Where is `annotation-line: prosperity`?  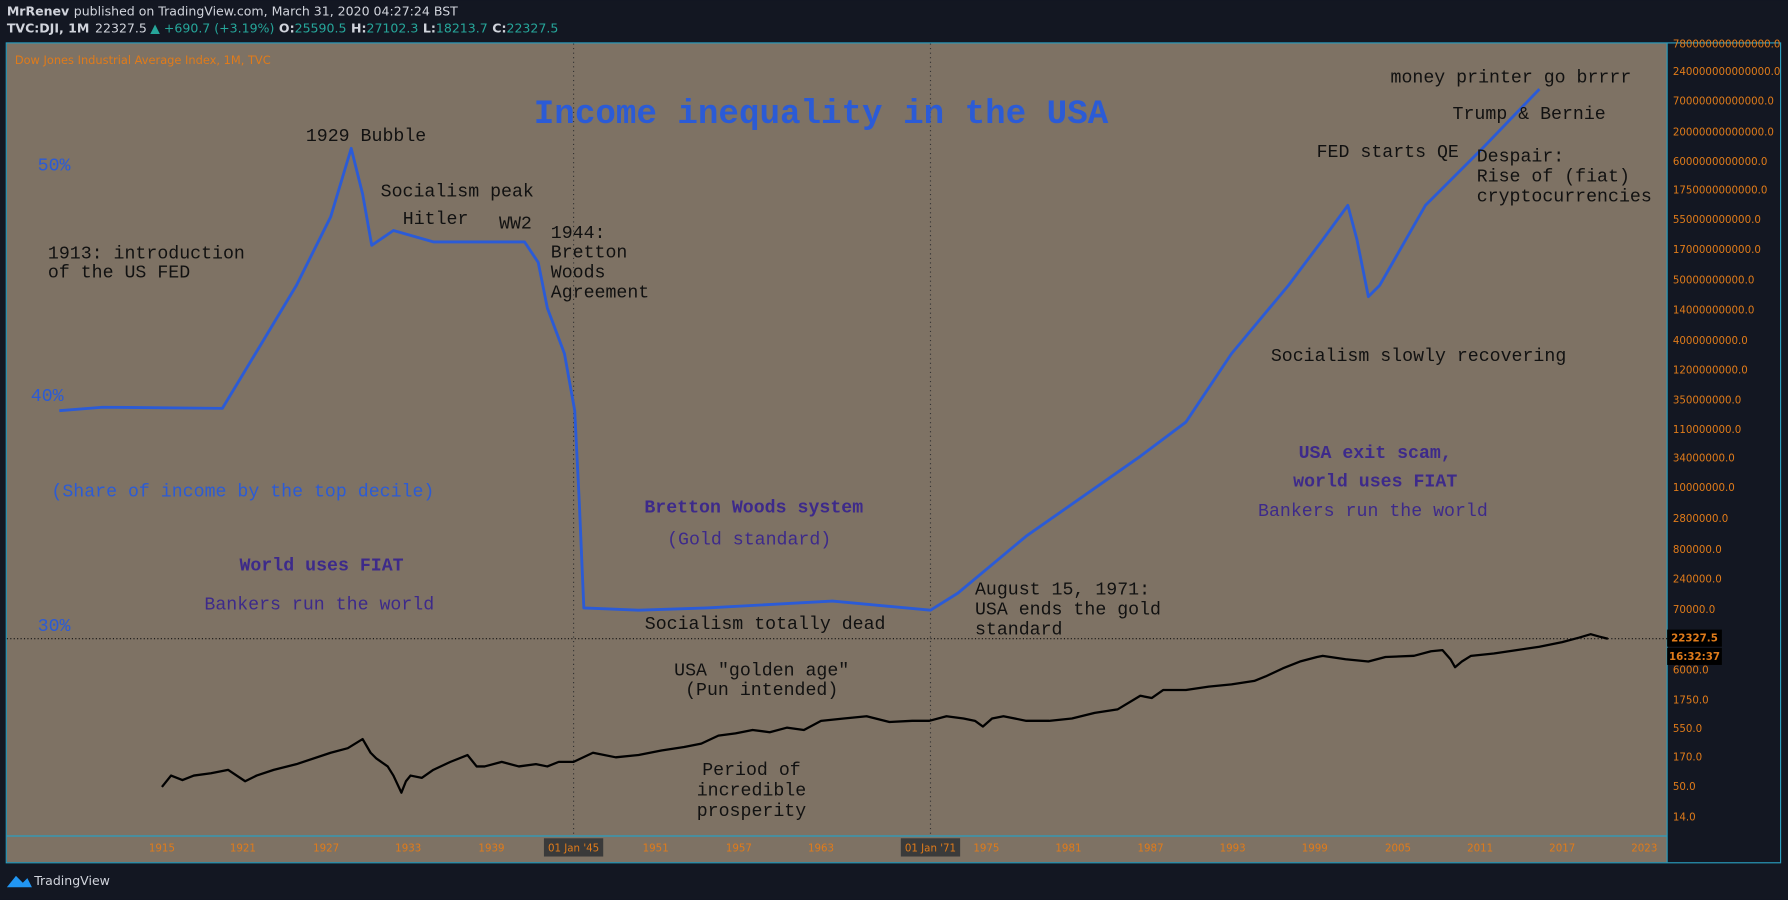
annotation-line: prosperity is located at coordinates (751, 812).